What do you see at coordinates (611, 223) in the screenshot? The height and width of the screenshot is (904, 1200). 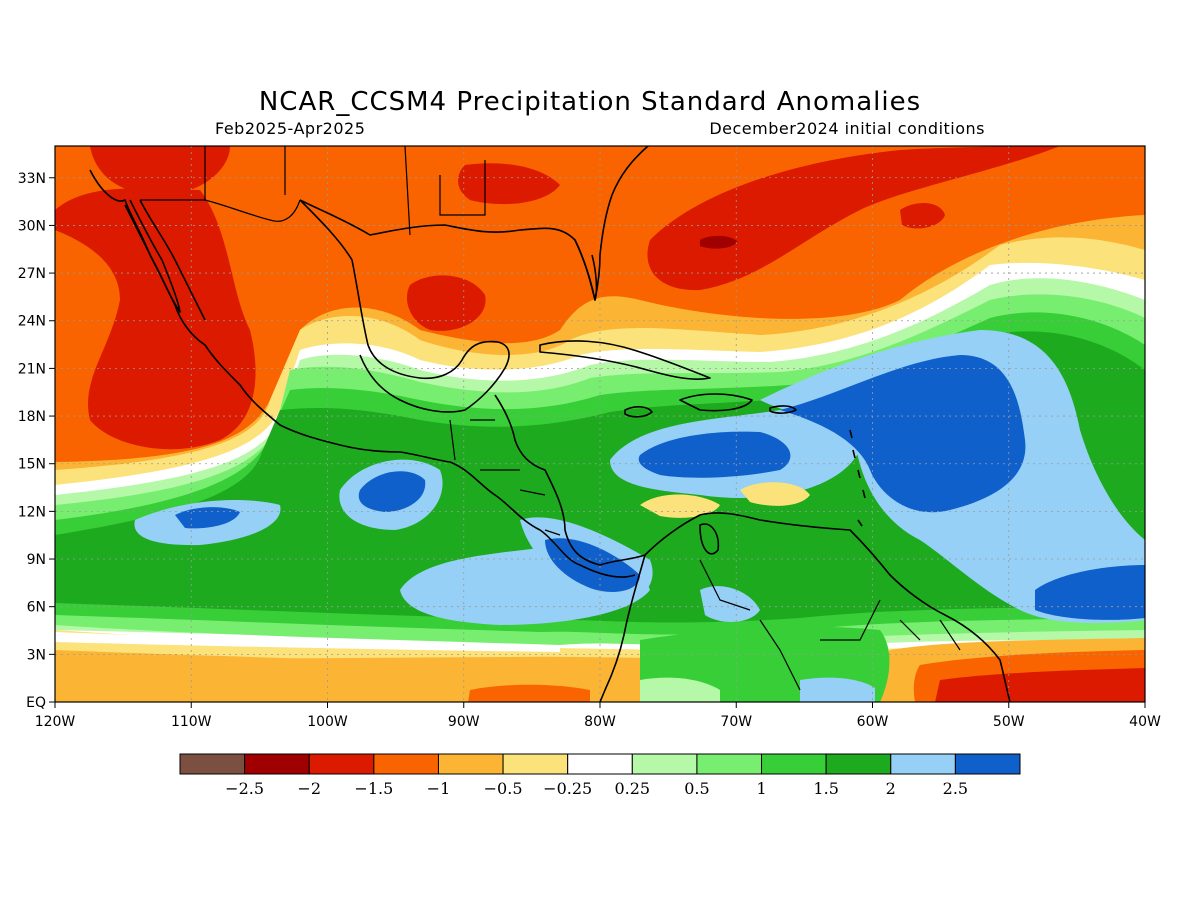 I see `coast-florida` at bounding box center [611, 223].